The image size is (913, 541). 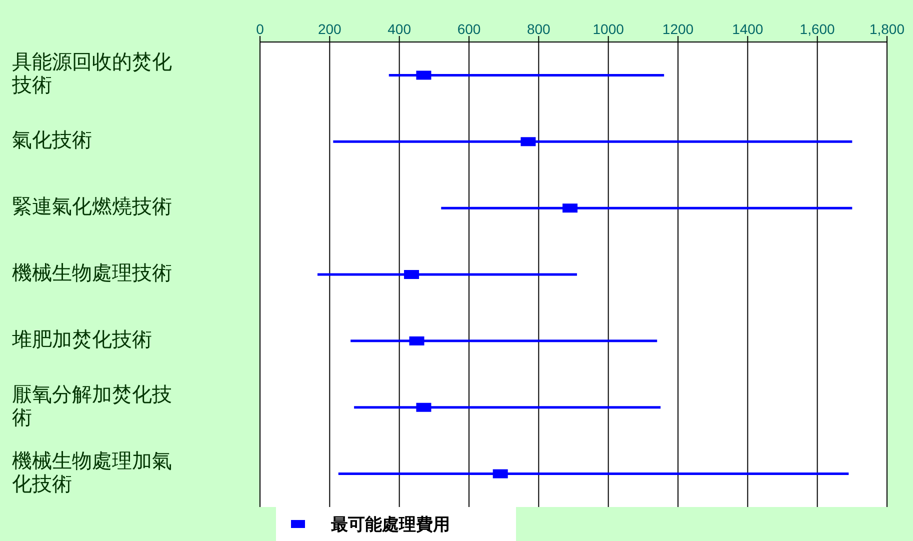 I want to click on x-tick-label: 1,800, so click(x=887, y=29).